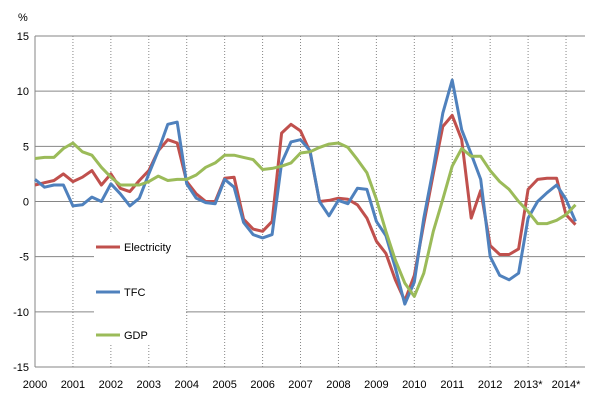 Image resolution: width=607 pixels, height=418 pixels. Describe the element at coordinates (528, 385) in the screenshot. I see `x-tick-label: 2013*` at that location.